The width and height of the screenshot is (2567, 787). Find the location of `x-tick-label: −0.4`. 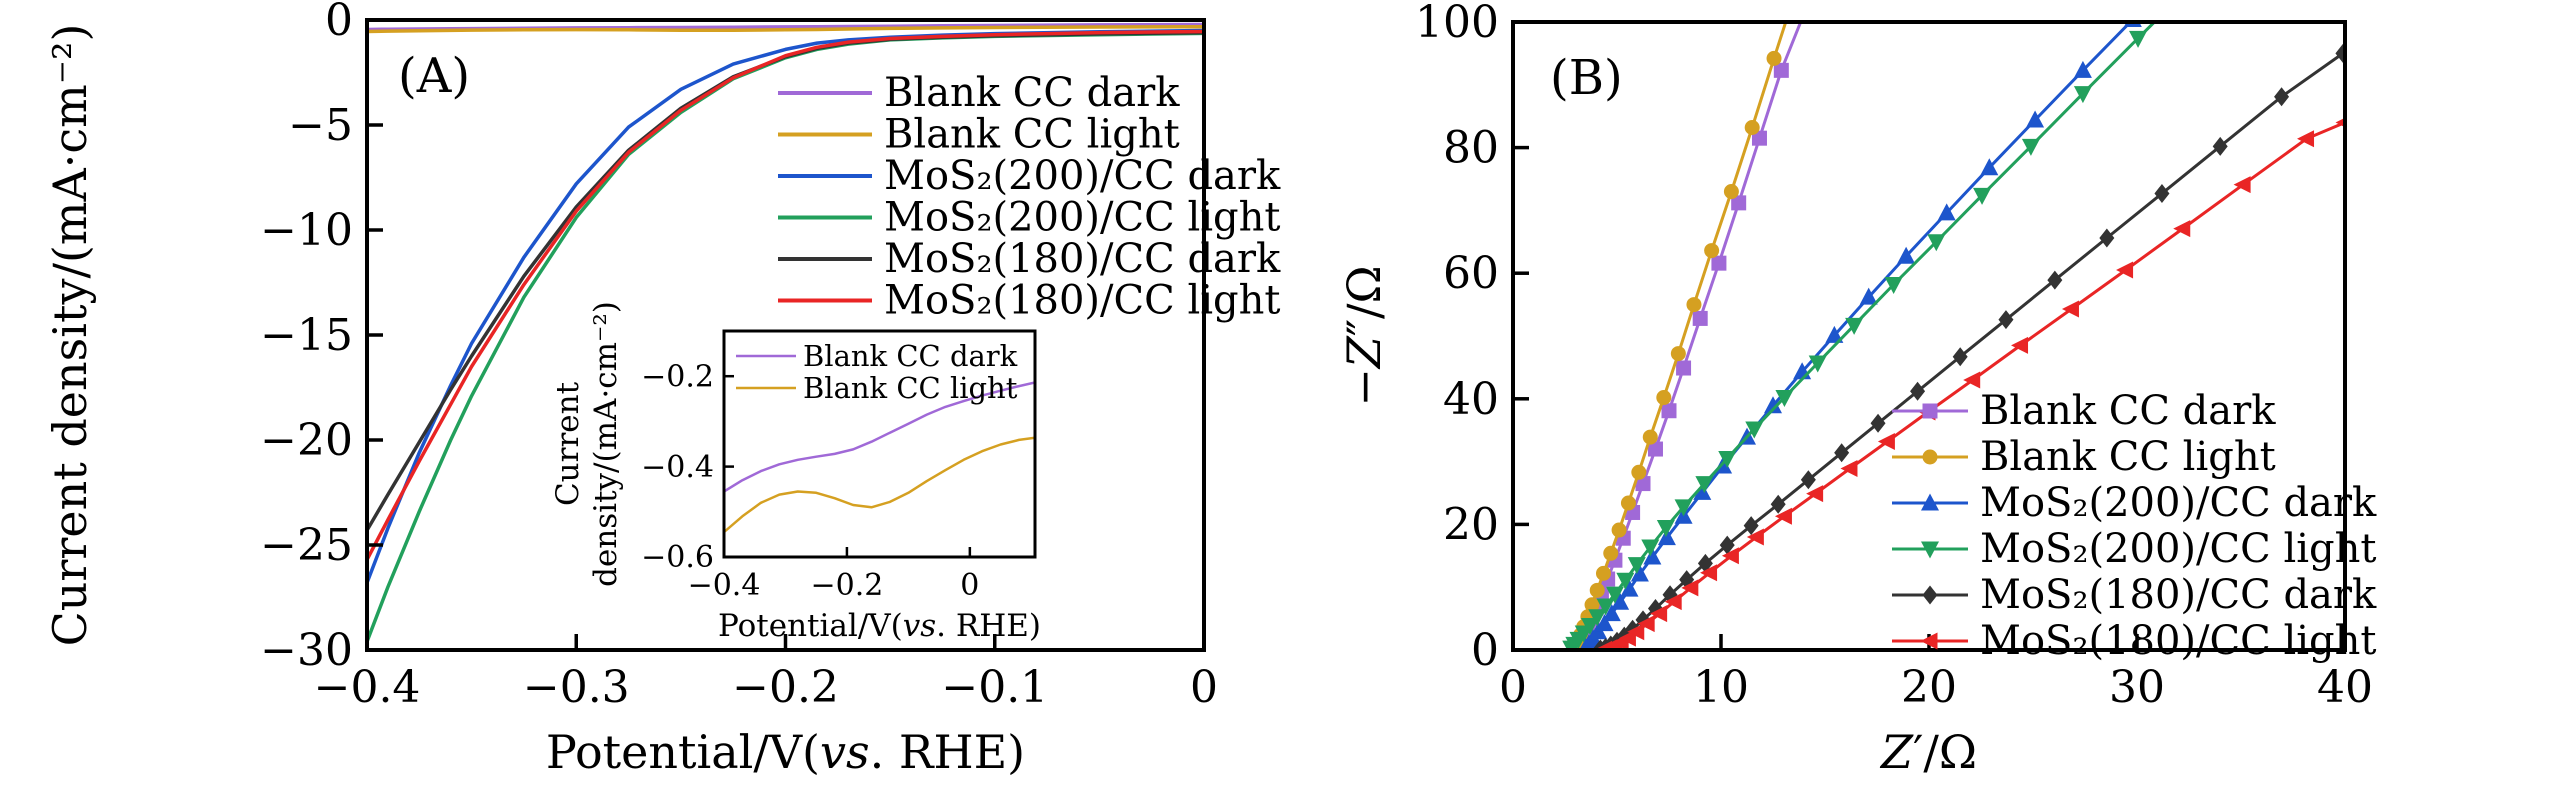

x-tick-label: −0.4 is located at coordinates (724, 585).